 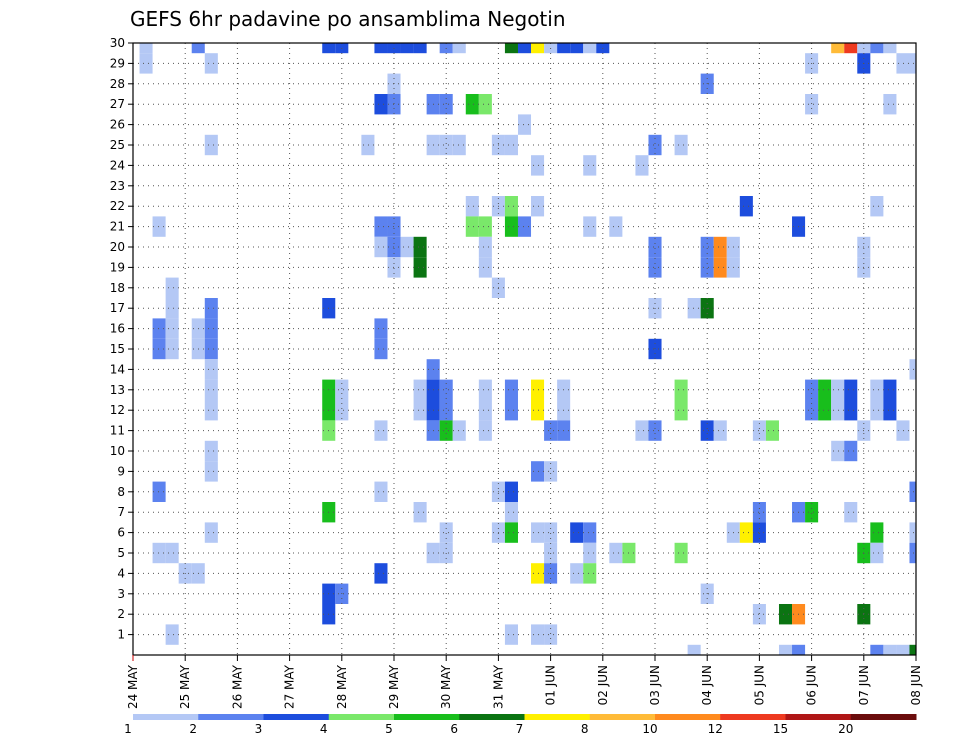 I want to click on y-tick-label: 17, so click(x=117, y=308).